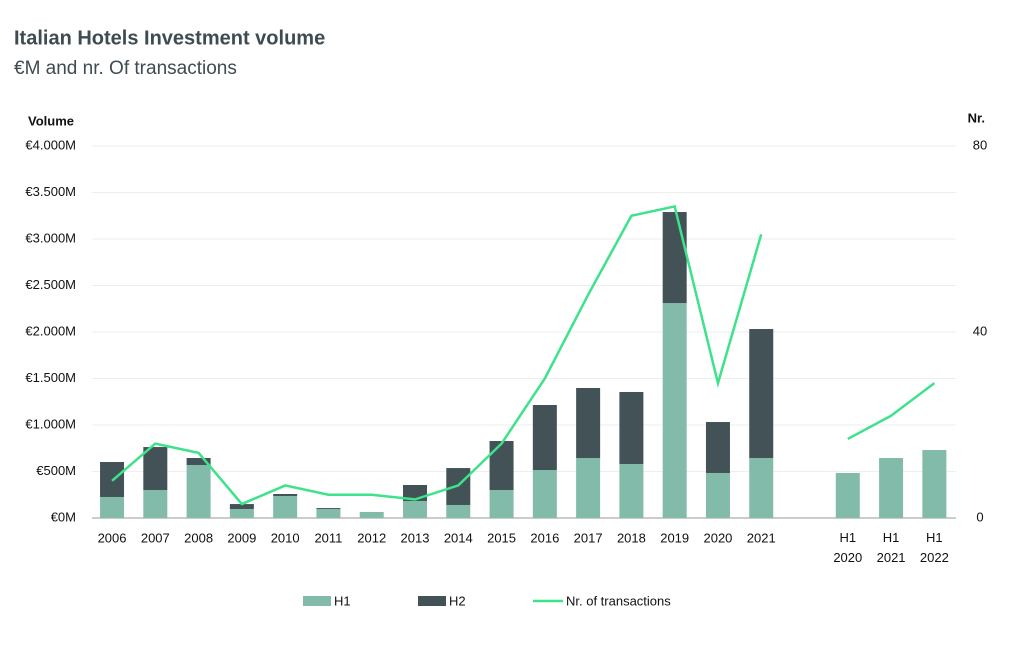  I want to click on x-tick-label: 2012, so click(371, 537).